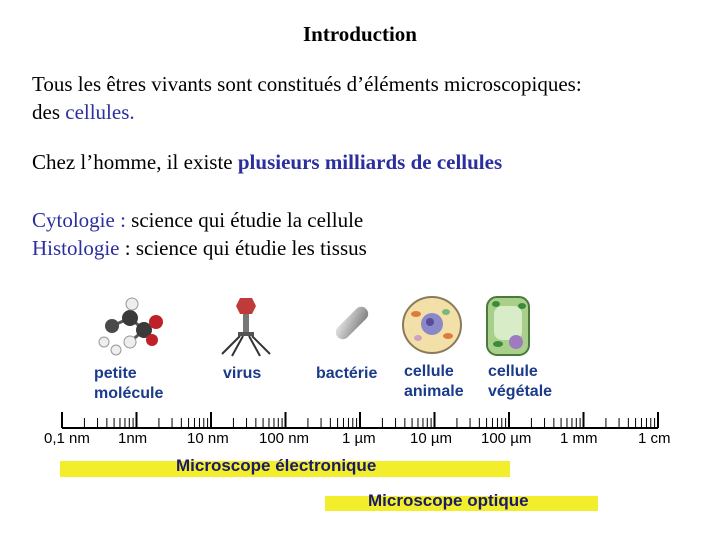  What do you see at coordinates (242, 373) in the screenshot?
I see `label-virus: virus` at bounding box center [242, 373].